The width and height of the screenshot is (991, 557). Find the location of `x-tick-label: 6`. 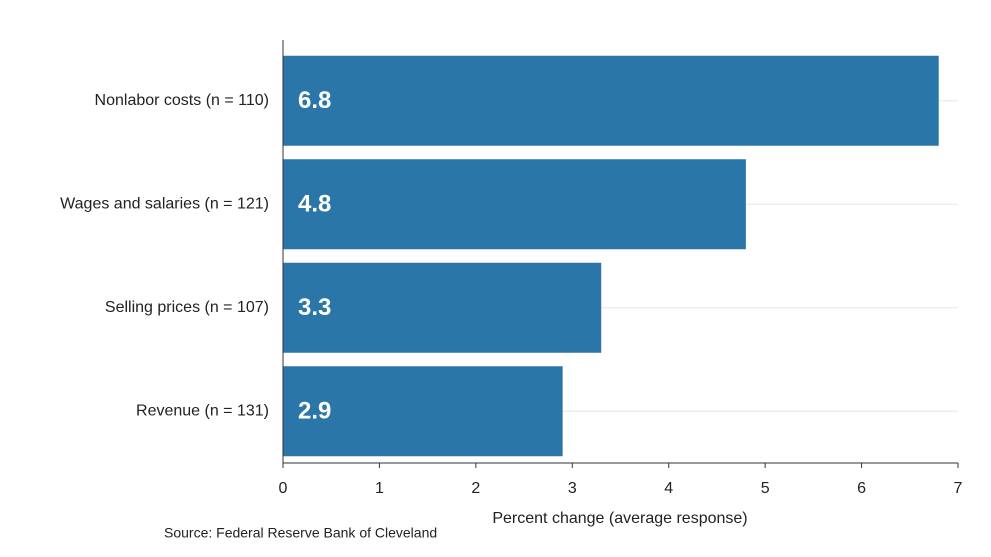

x-tick-label: 6 is located at coordinates (861, 488).